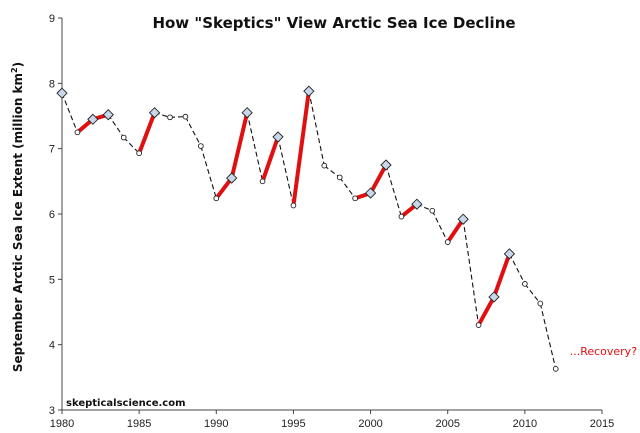 This screenshot has width=640, height=433. I want to click on x-tick-label: 1985, so click(139, 424).